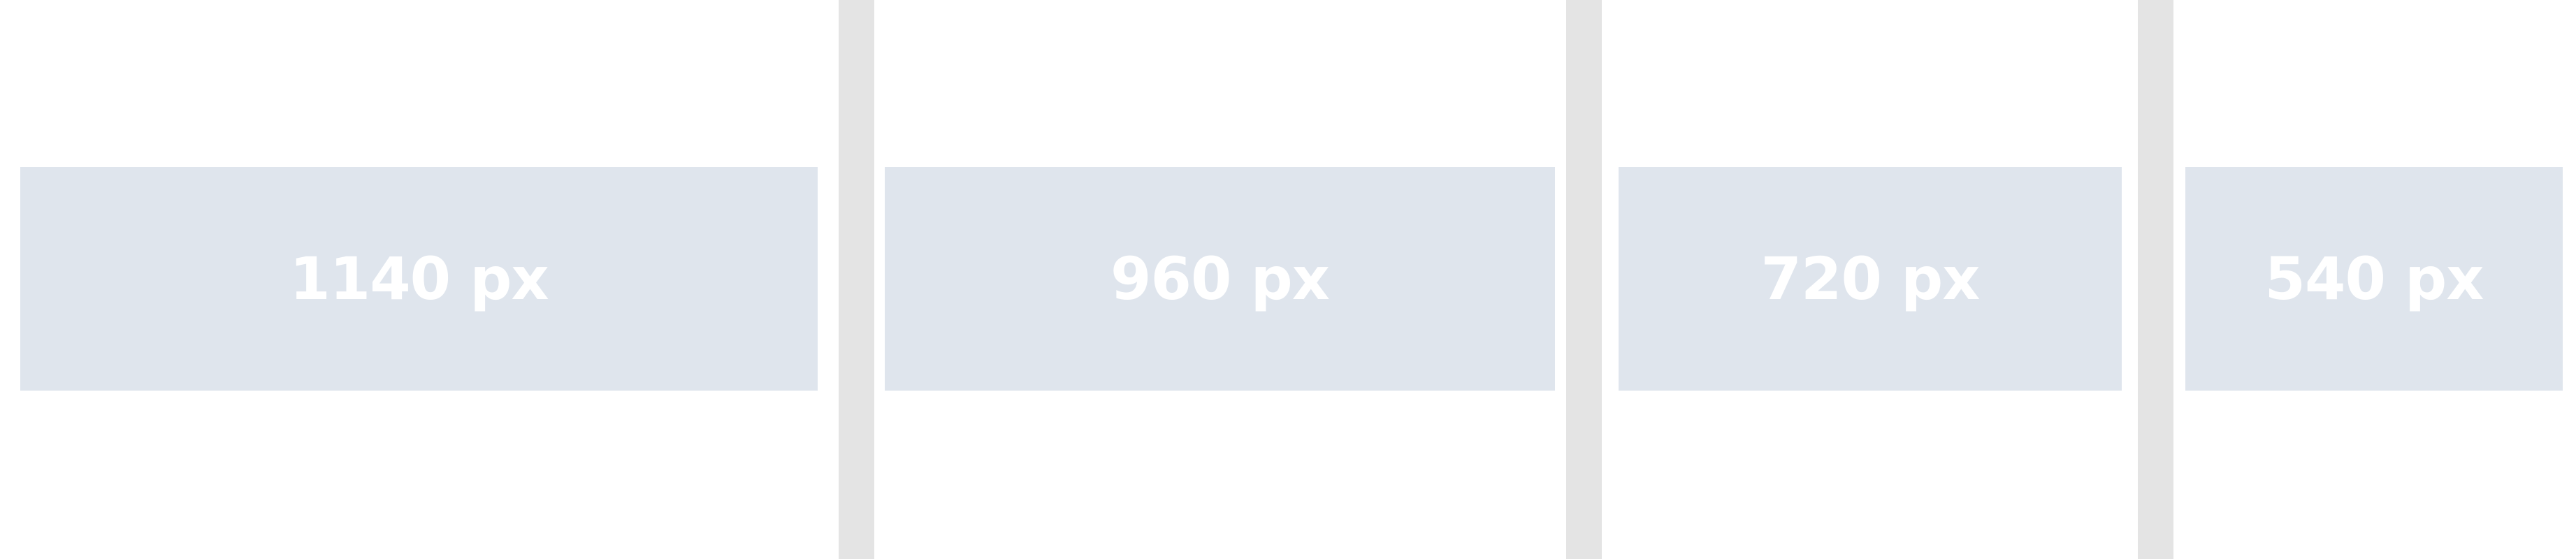 This screenshot has width=2576, height=559. I want to click on width-box-960: 960 px, so click(1220, 279).